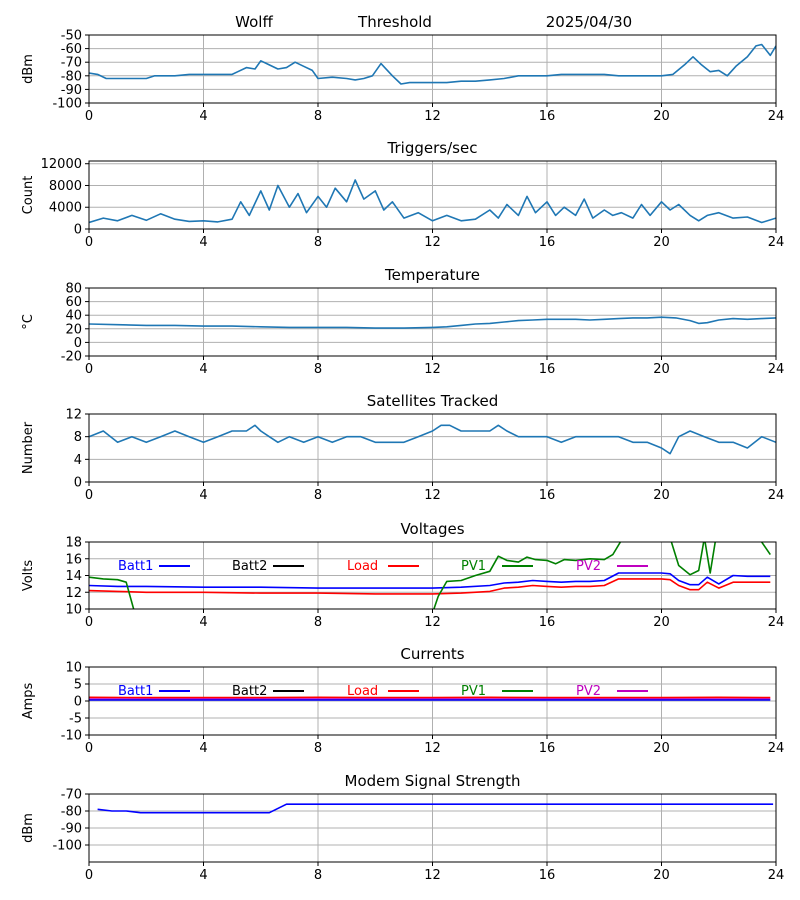 Image resolution: width=800 pixels, height=900 pixels. What do you see at coordinates (78, 483) in the screenshot?
I see `satellites-ytick-label: 0` at bounding box center [78, 483].